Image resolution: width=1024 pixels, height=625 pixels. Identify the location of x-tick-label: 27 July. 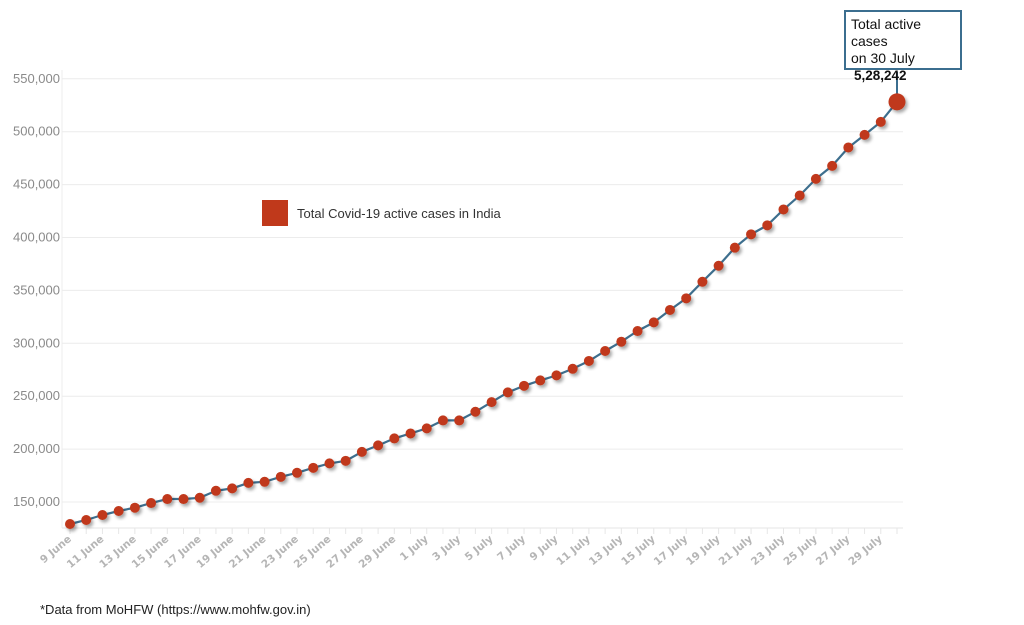
(833, 550).